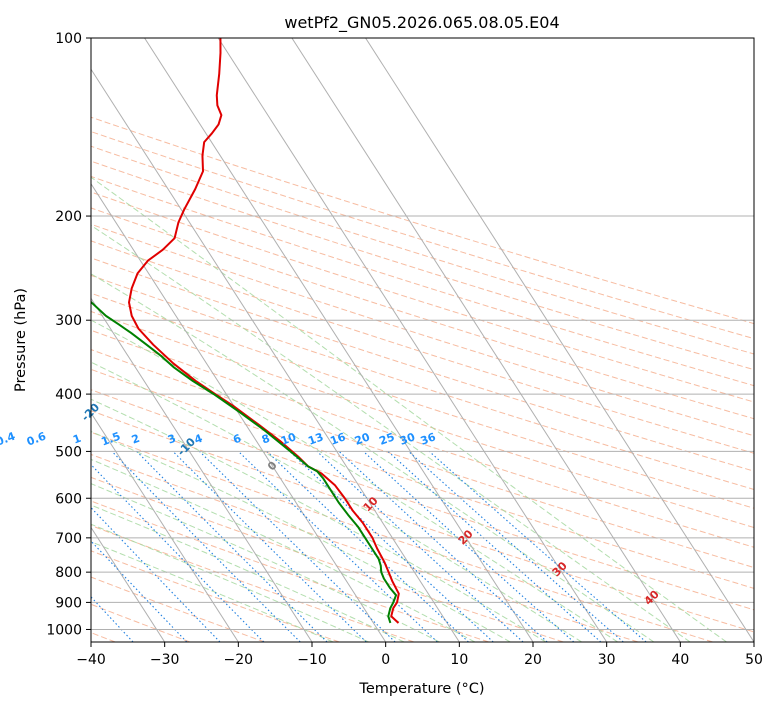  What do you see at coordinates (110, 439) in the screenshot?
I see `mixing-ratio-label-5: 1.5` at bounding box center [110, 439].